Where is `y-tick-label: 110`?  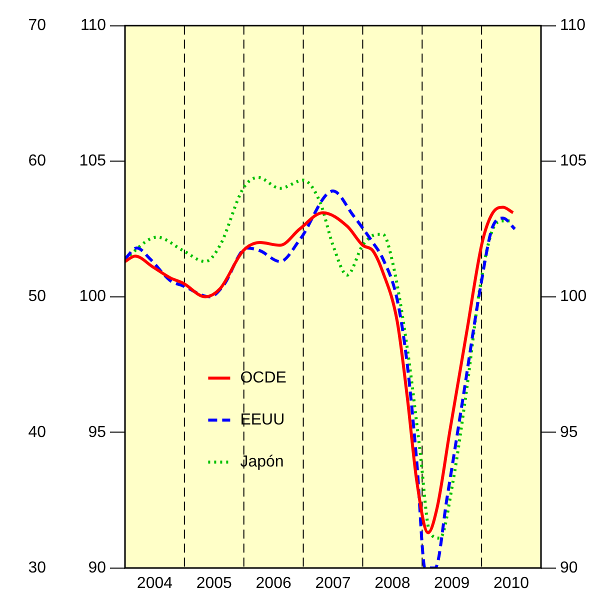 y-tick-label: 110 is located at coordinates (93, 25).